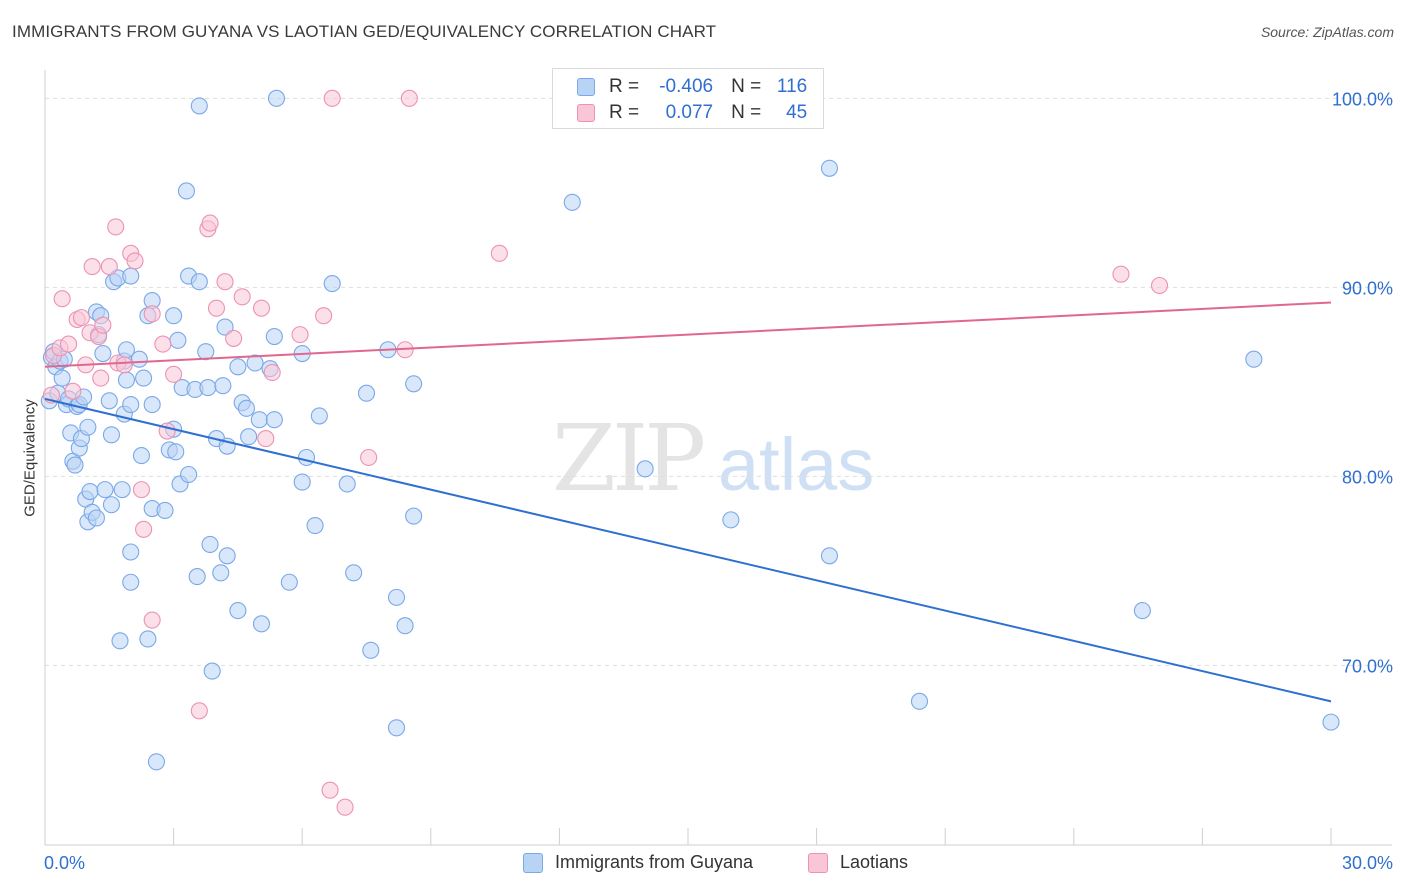 The image size is (1406, 892). I want to click on watermark-atlas: atlas, so click(796, 464).